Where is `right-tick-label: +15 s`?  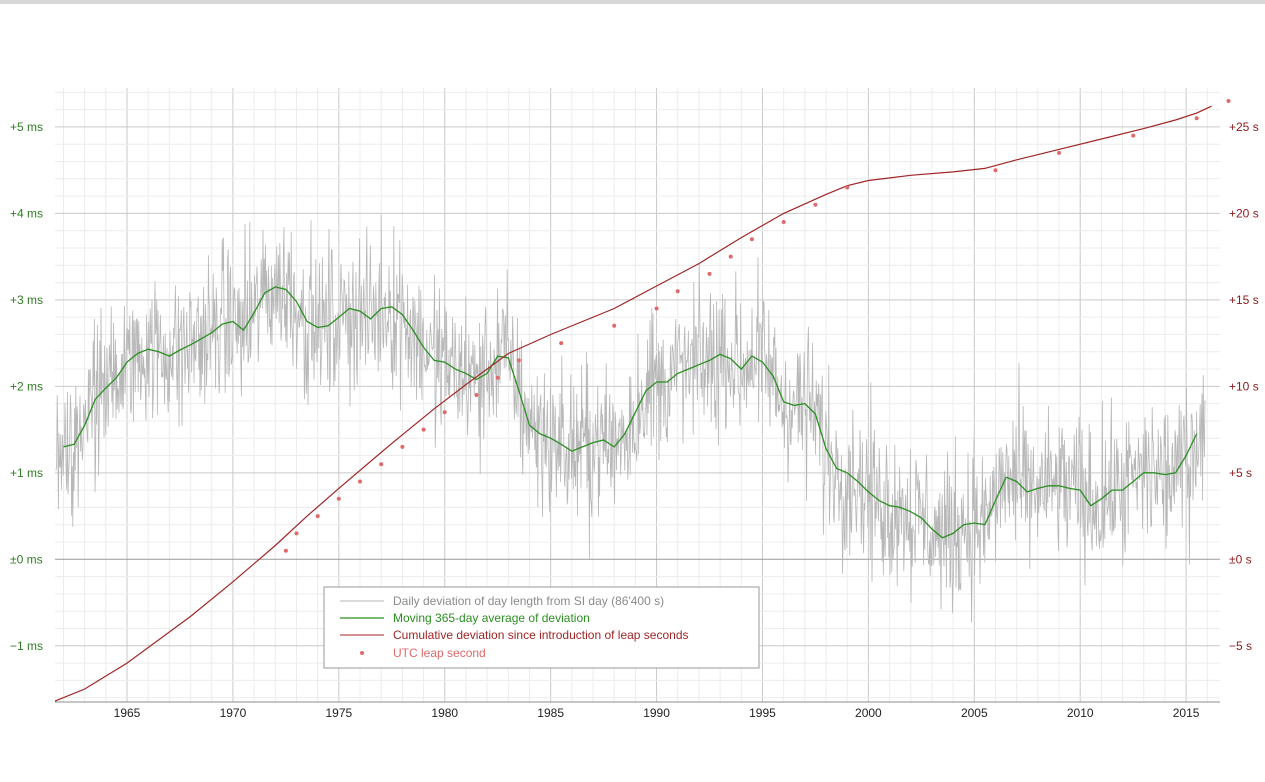 right-tick-label: +15 s is located at coordinates (1244, 300).